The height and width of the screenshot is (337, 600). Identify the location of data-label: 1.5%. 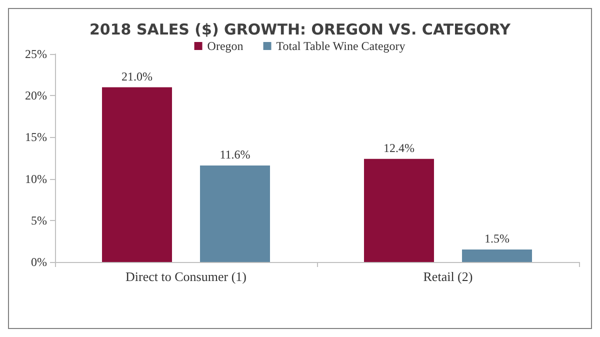
(497, 239).